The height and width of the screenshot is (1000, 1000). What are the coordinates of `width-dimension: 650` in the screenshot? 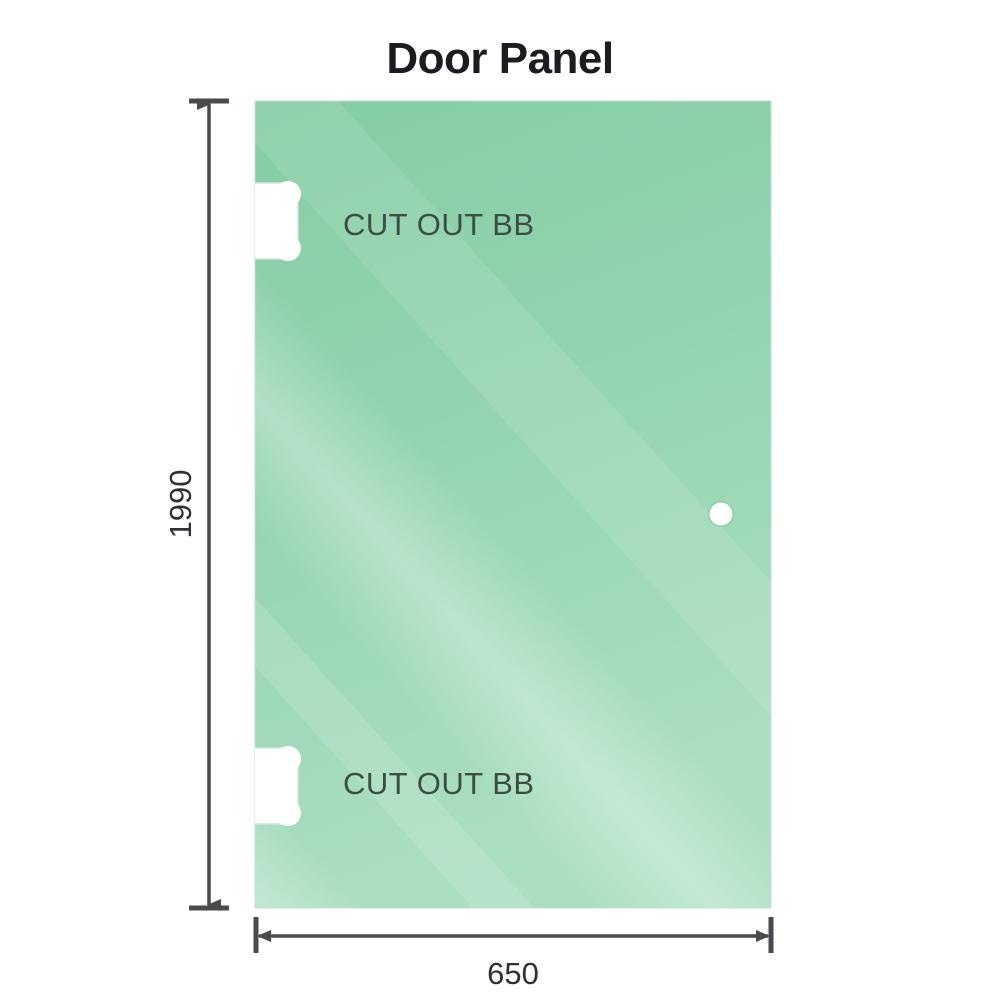 It's located at (513, 954).